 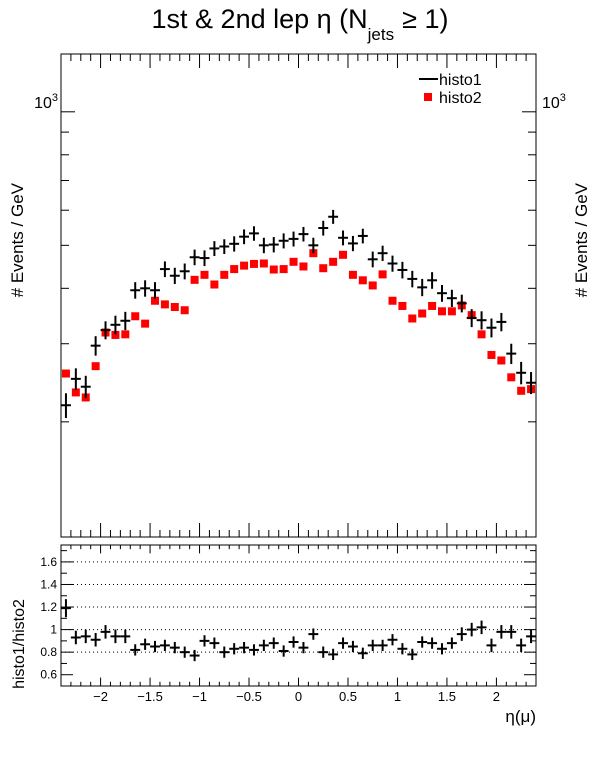 I want to click on x-tick-label: −2, so click(x=100, y=696).